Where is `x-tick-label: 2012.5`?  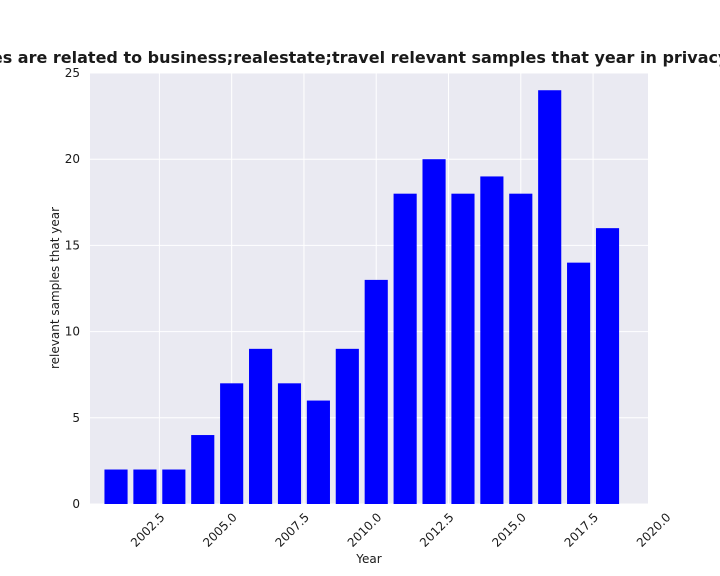
x-tick-label: 2012.5 is located at coordinates (437, 530).